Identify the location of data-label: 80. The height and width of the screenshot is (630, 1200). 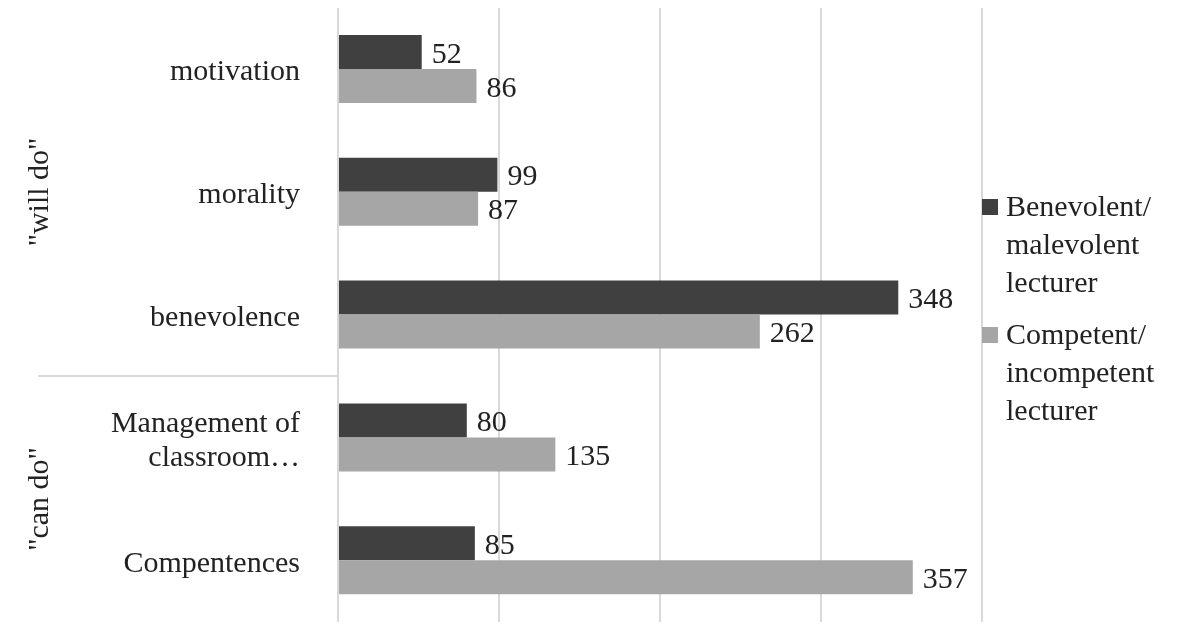
(491, 421).